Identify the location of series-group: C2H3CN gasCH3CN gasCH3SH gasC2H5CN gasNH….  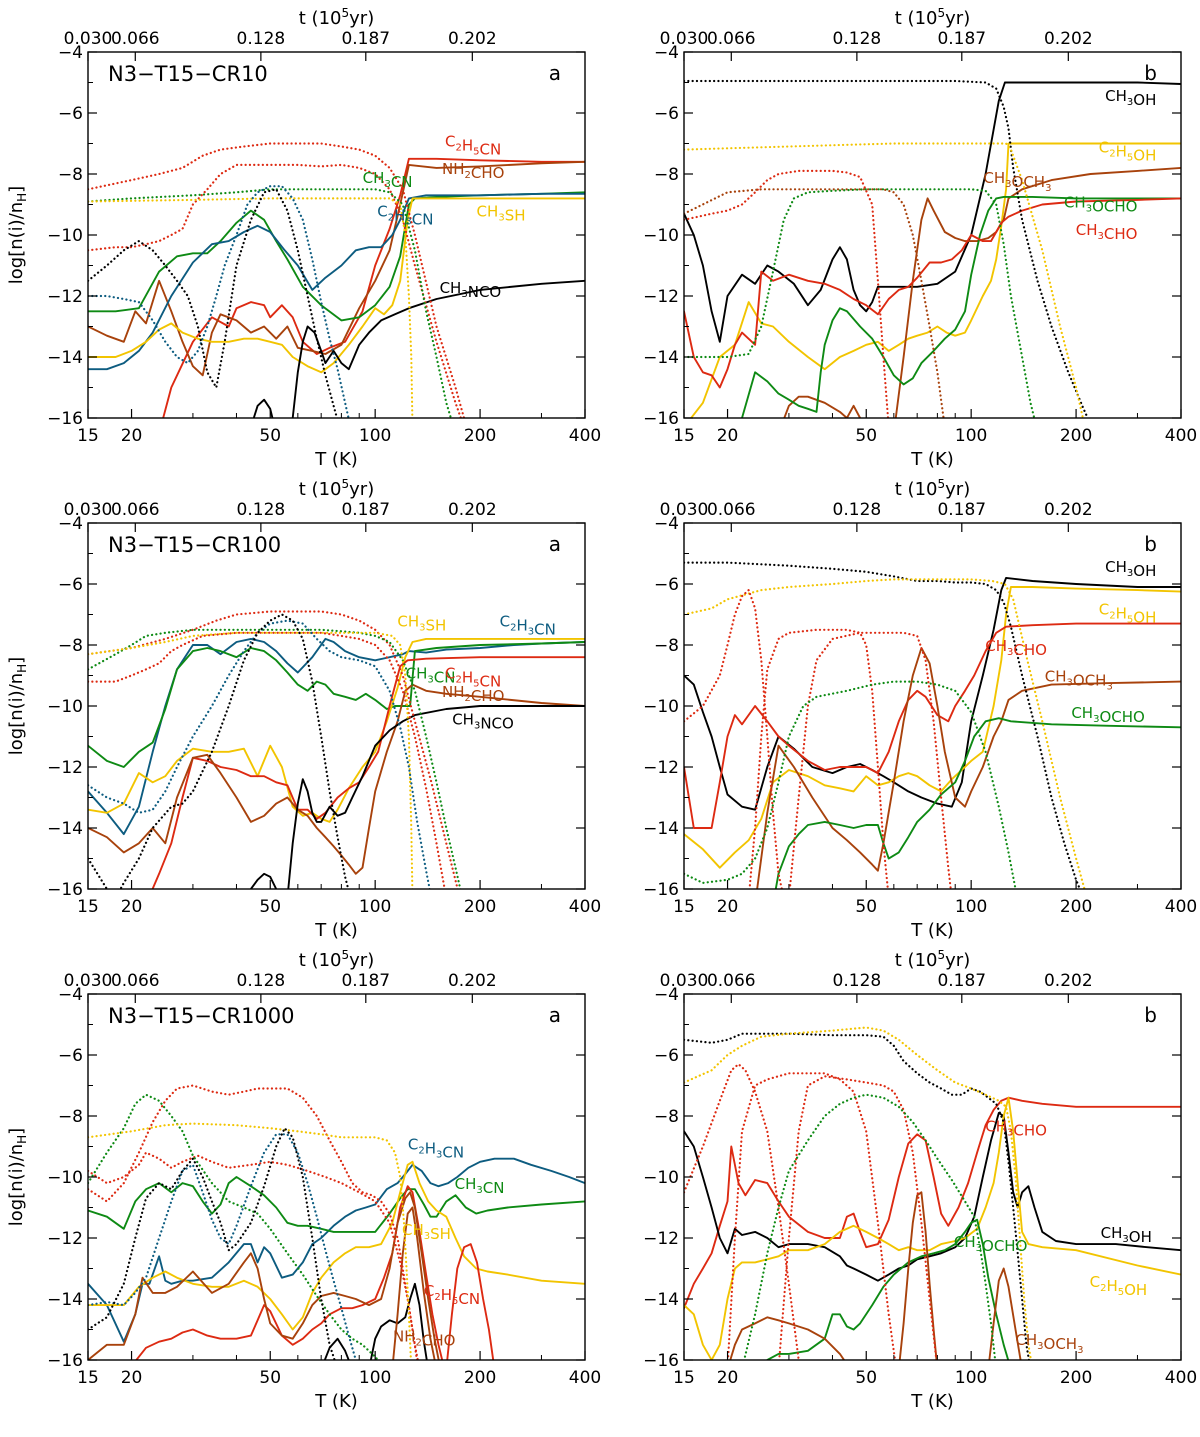
(336, 1222).